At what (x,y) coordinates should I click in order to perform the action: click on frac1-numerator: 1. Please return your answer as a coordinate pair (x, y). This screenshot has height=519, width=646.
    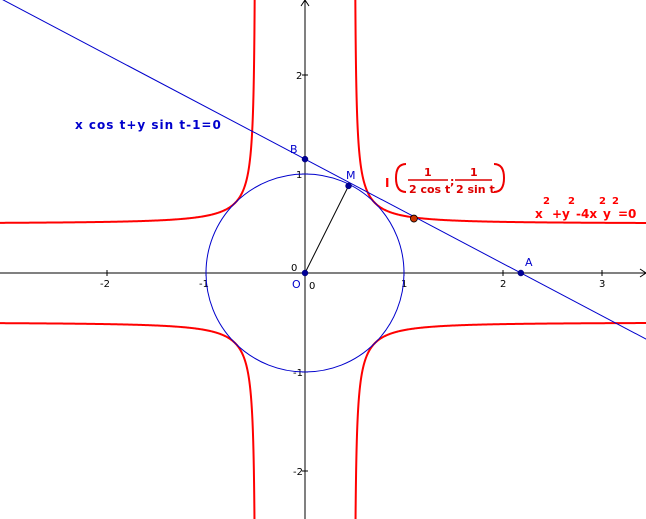
    Looking at the image, I should click on (428, 172).